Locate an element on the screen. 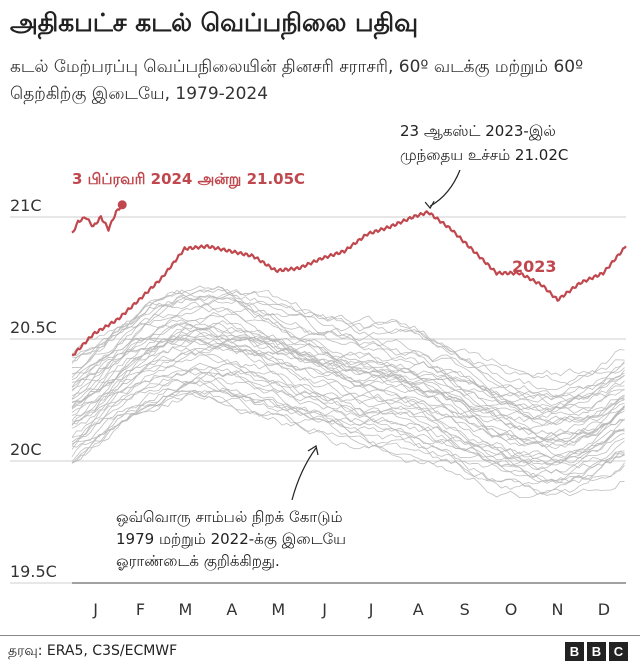  x-tick-label: O is located at coordinates (511, 609).